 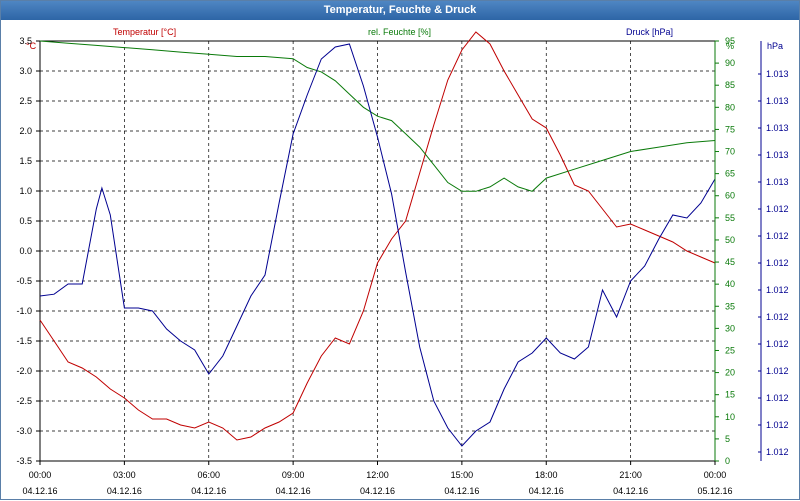 What do you see at coordinates (377, 475) in the screenshot?
I see `tick-time: 12:00` at bounding box center [377, 475].